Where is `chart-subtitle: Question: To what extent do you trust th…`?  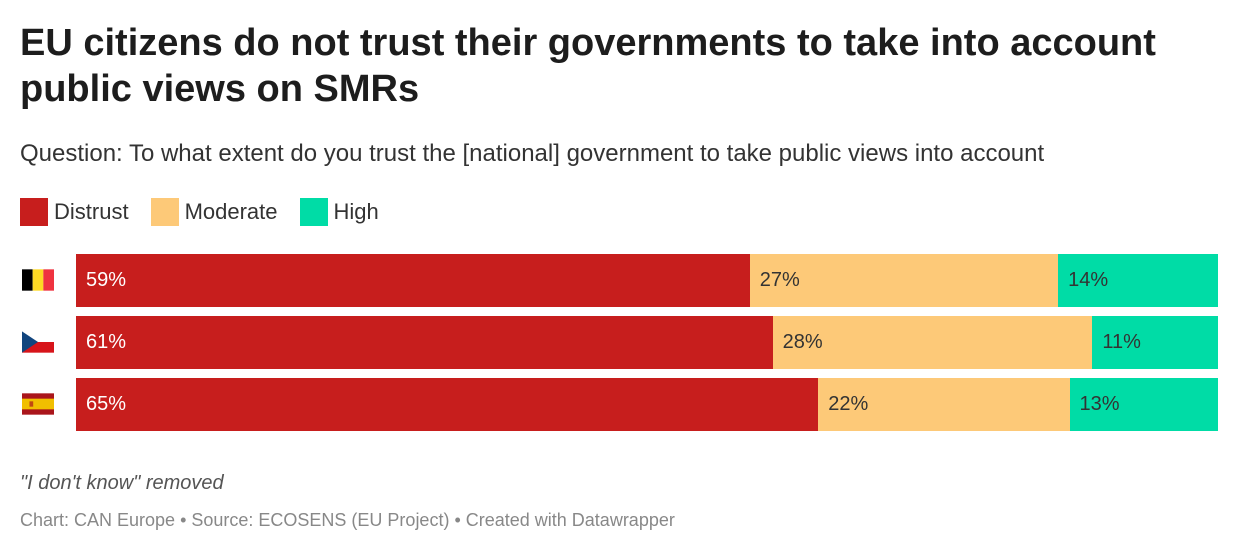
chart-subtitle: Question: To what extent do you trust th… is located at coordinates (532, 153).